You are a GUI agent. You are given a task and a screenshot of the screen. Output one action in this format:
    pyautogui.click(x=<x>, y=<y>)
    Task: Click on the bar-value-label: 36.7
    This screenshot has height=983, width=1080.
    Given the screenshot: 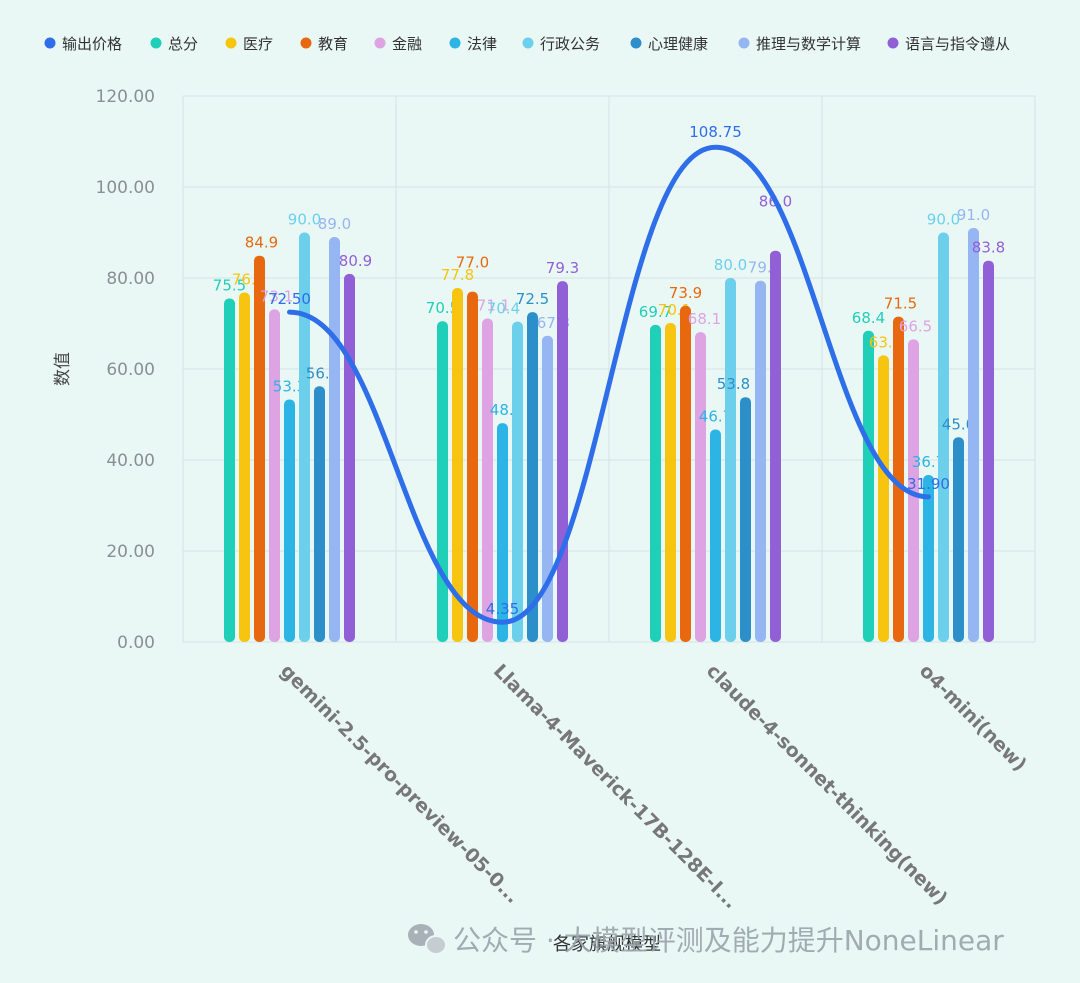 What is the action you would take?
    pyautogui.click(x=928, y=462)
    